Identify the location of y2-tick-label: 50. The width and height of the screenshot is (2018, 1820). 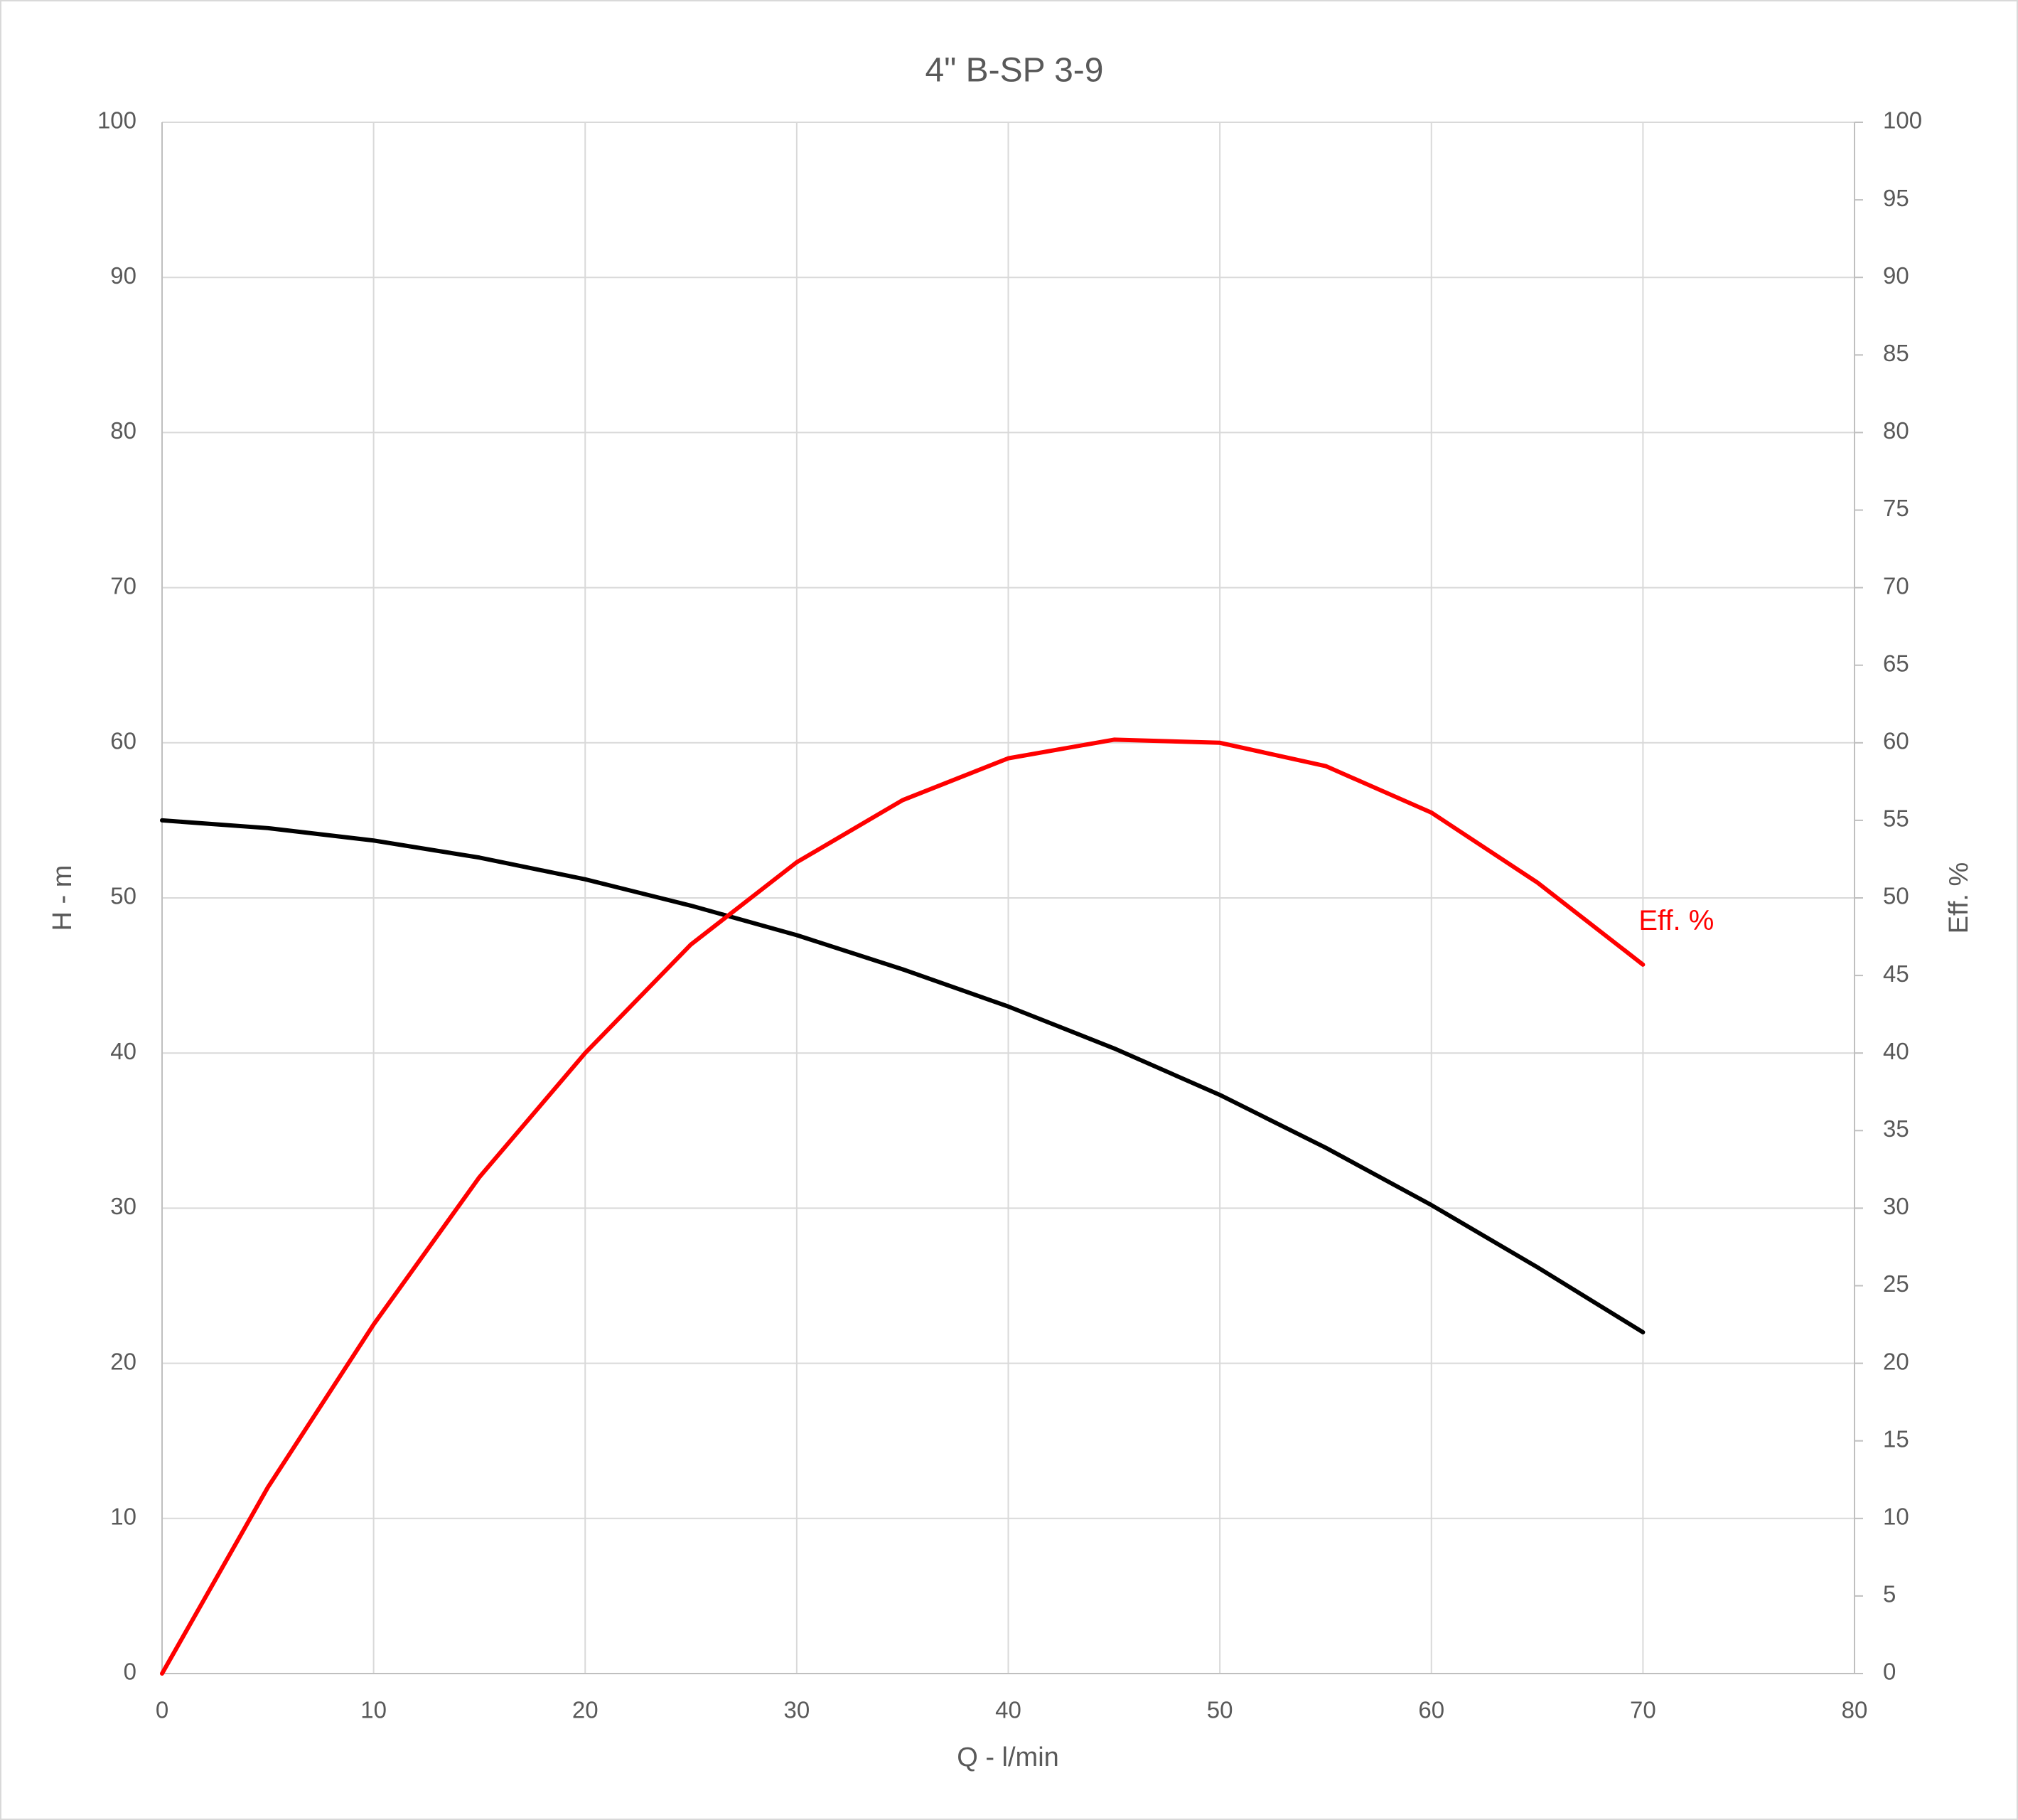
(1896, 896).